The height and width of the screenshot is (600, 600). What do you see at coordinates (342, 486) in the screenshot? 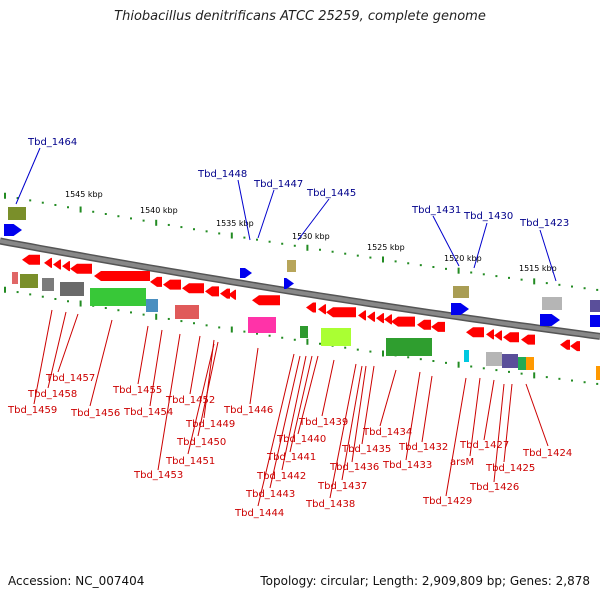
I see `gene-label: Tbd_1437` at bounding box center [342, 486].